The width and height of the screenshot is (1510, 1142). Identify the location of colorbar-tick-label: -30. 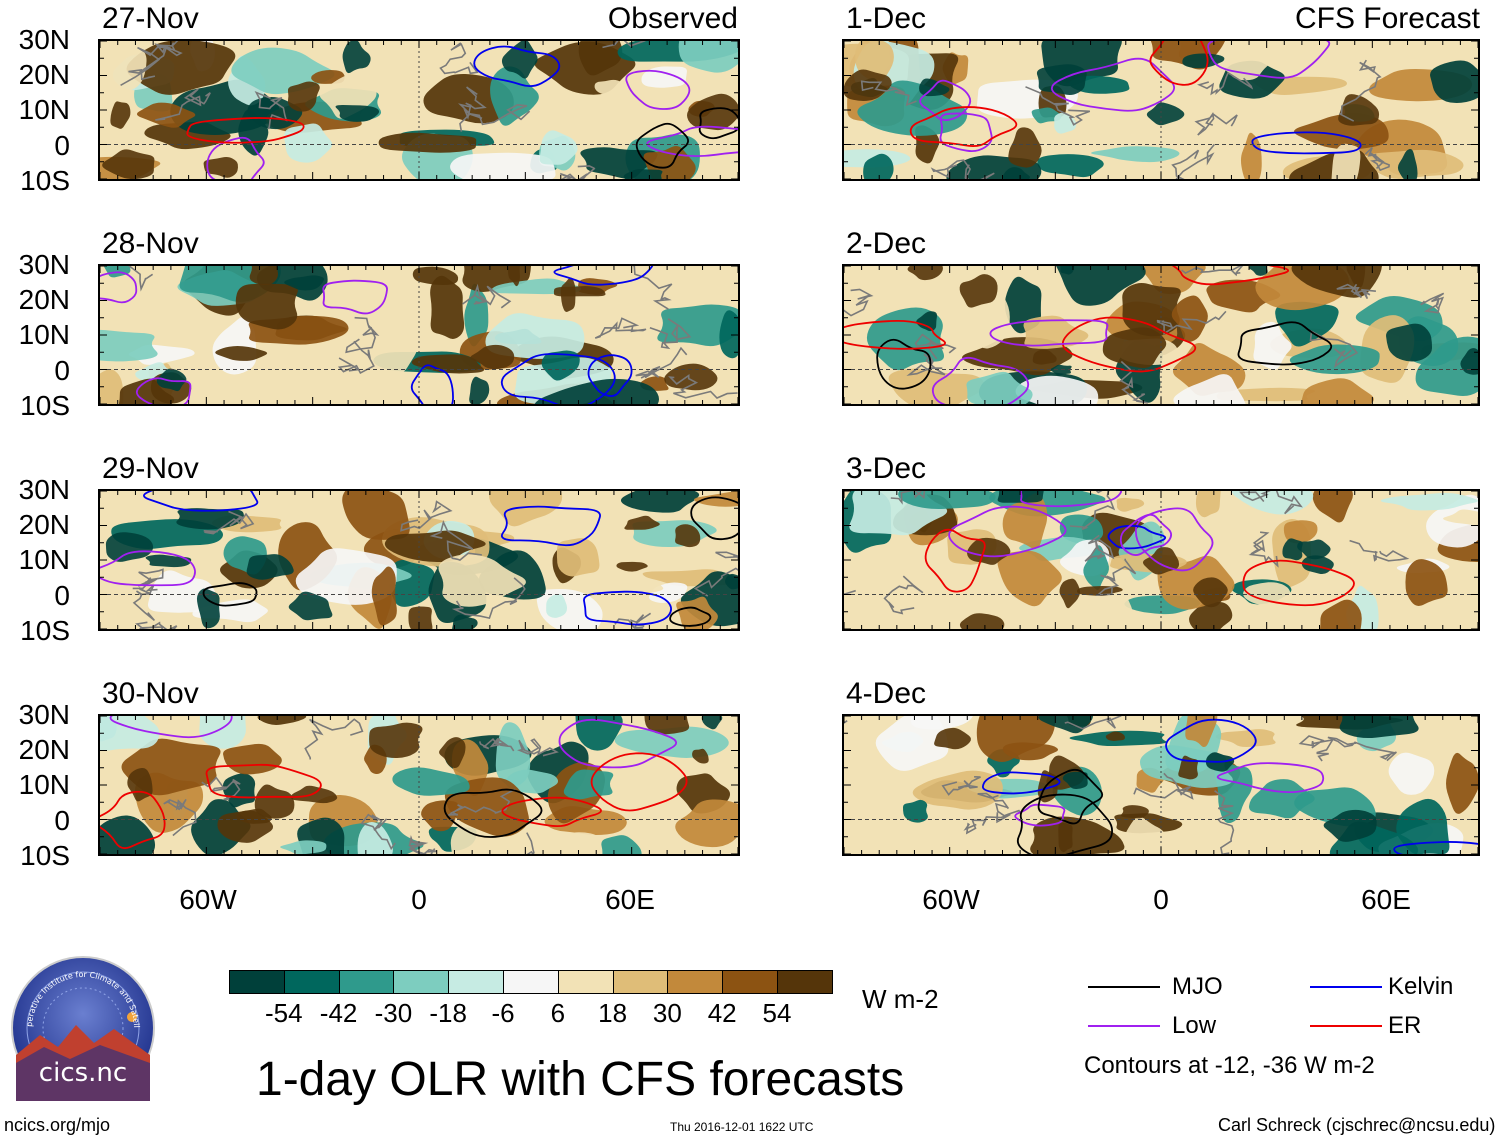
(393, 1013).